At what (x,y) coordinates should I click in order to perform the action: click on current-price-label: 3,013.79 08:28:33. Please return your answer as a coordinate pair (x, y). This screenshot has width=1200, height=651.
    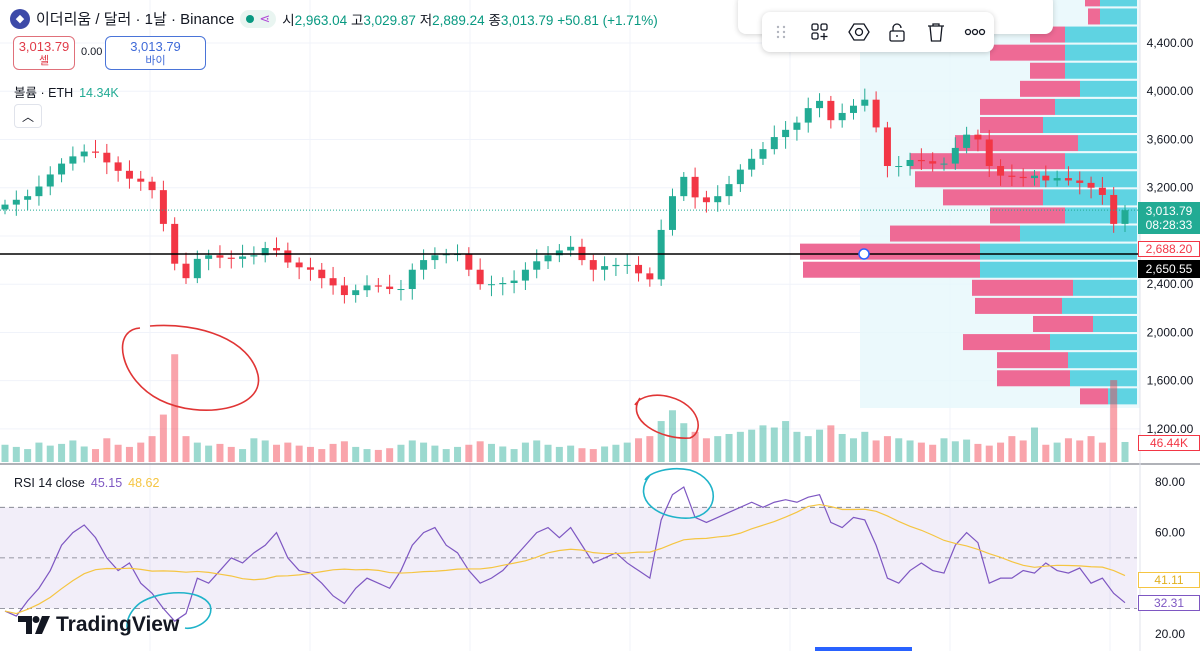
    Looking at the image, I should click on (1169, 218).